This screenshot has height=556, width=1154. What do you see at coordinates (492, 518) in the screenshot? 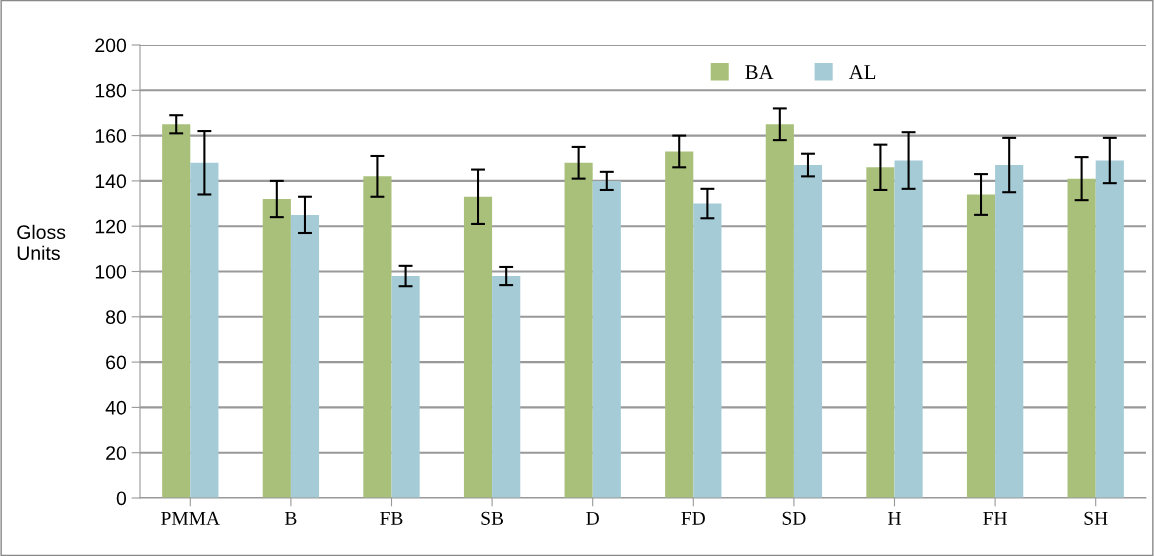
I see `x-tick-label: SB` at bounding box center [492, 518].